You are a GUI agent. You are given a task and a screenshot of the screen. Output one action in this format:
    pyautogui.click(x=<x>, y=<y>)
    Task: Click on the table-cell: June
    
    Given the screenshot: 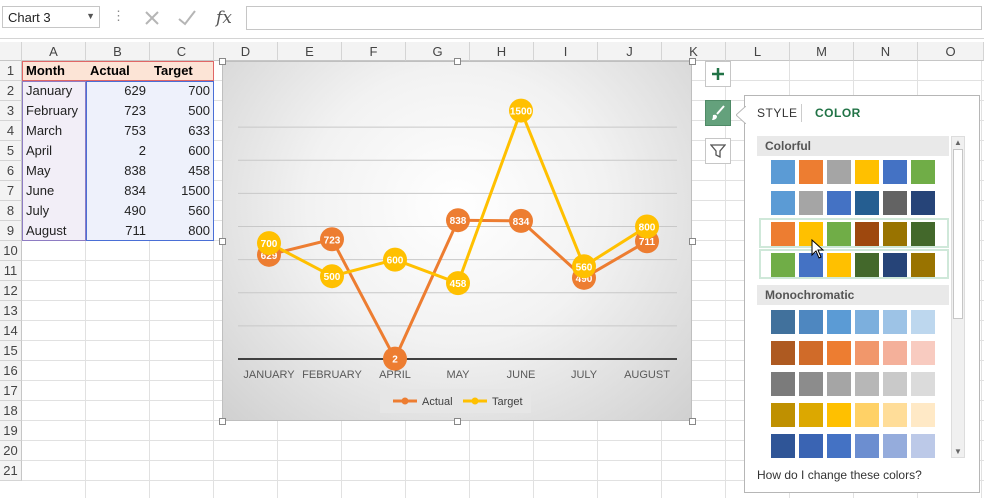 What is the action you would take?
    pyautogui.click(x=54, y=191)
    